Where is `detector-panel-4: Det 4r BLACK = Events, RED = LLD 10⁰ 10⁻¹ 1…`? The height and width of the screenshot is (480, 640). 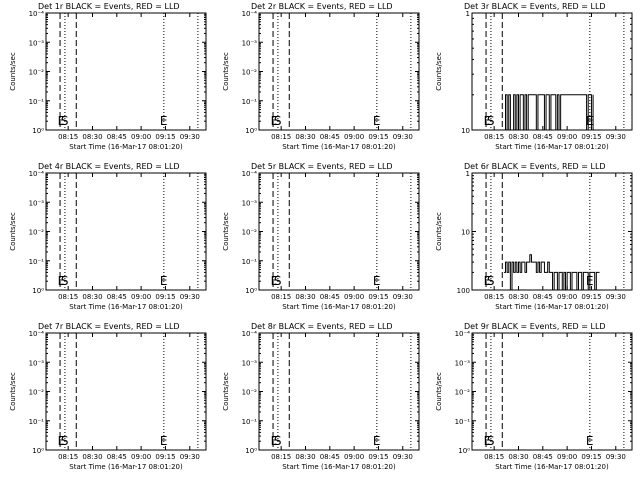
detector-panel-4: Det 4r BLACK = Events, RED = LLD 10⁰ 10⁻¹ 1… is located at coordinates (108, 236).